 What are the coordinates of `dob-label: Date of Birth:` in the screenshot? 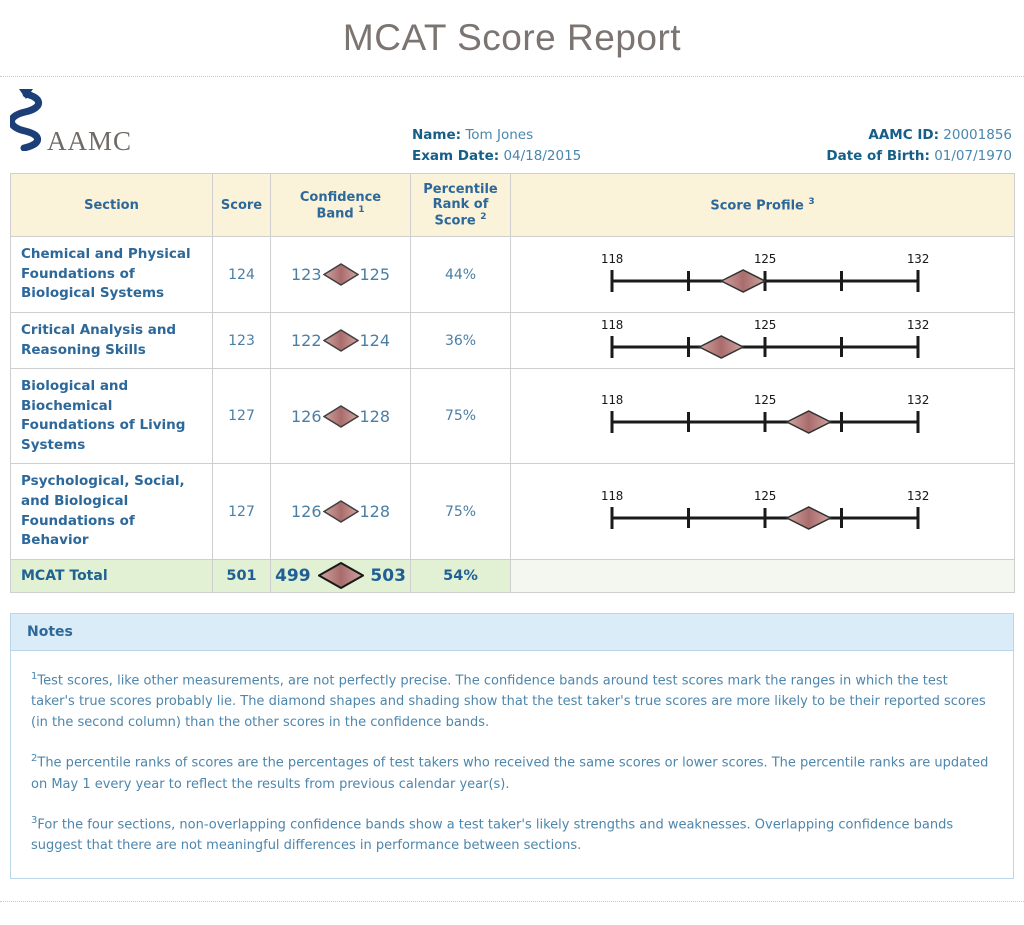 It's located at (878, 156).